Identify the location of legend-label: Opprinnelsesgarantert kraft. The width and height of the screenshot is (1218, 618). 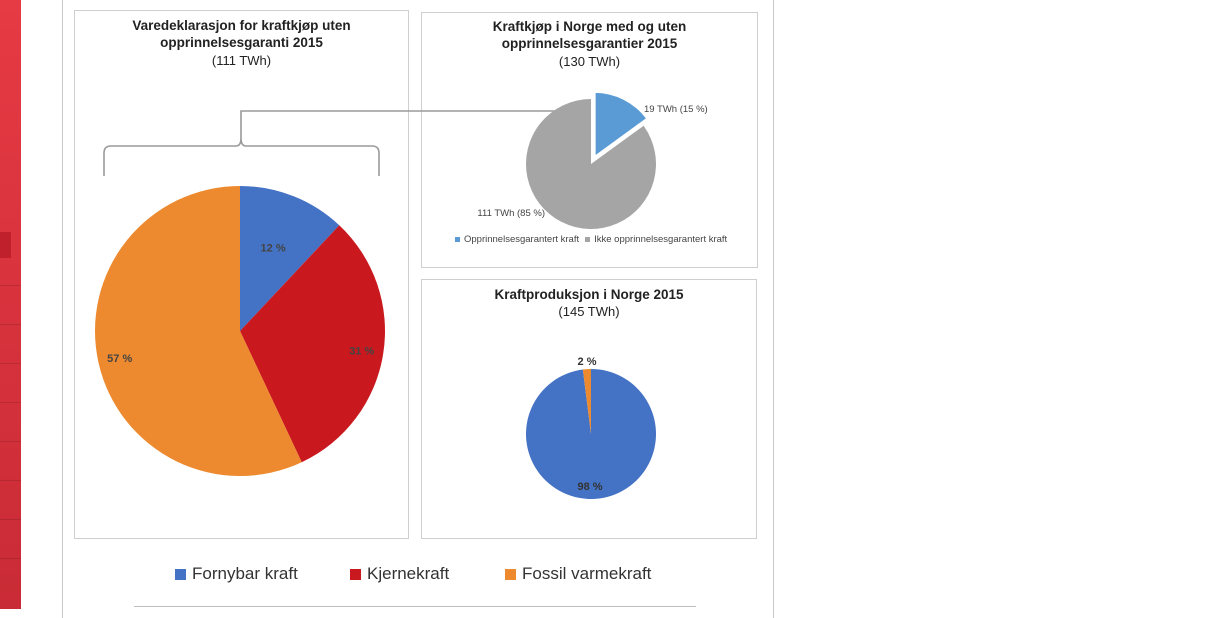
(522, 239).